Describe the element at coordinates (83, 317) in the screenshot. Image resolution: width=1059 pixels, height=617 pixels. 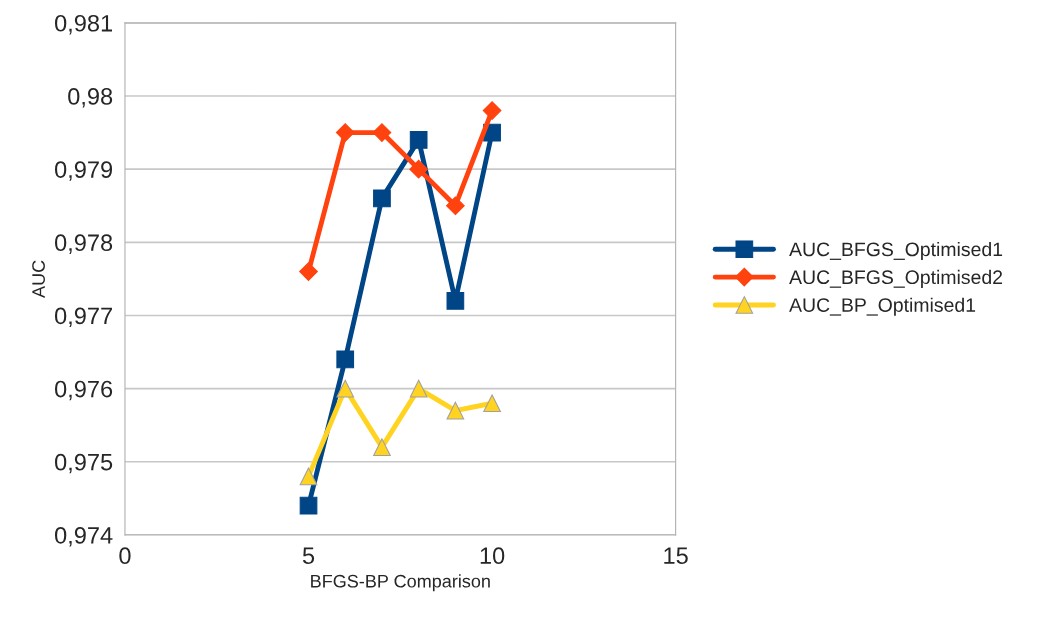
I see `y-tick-label: 0,977` at that location.